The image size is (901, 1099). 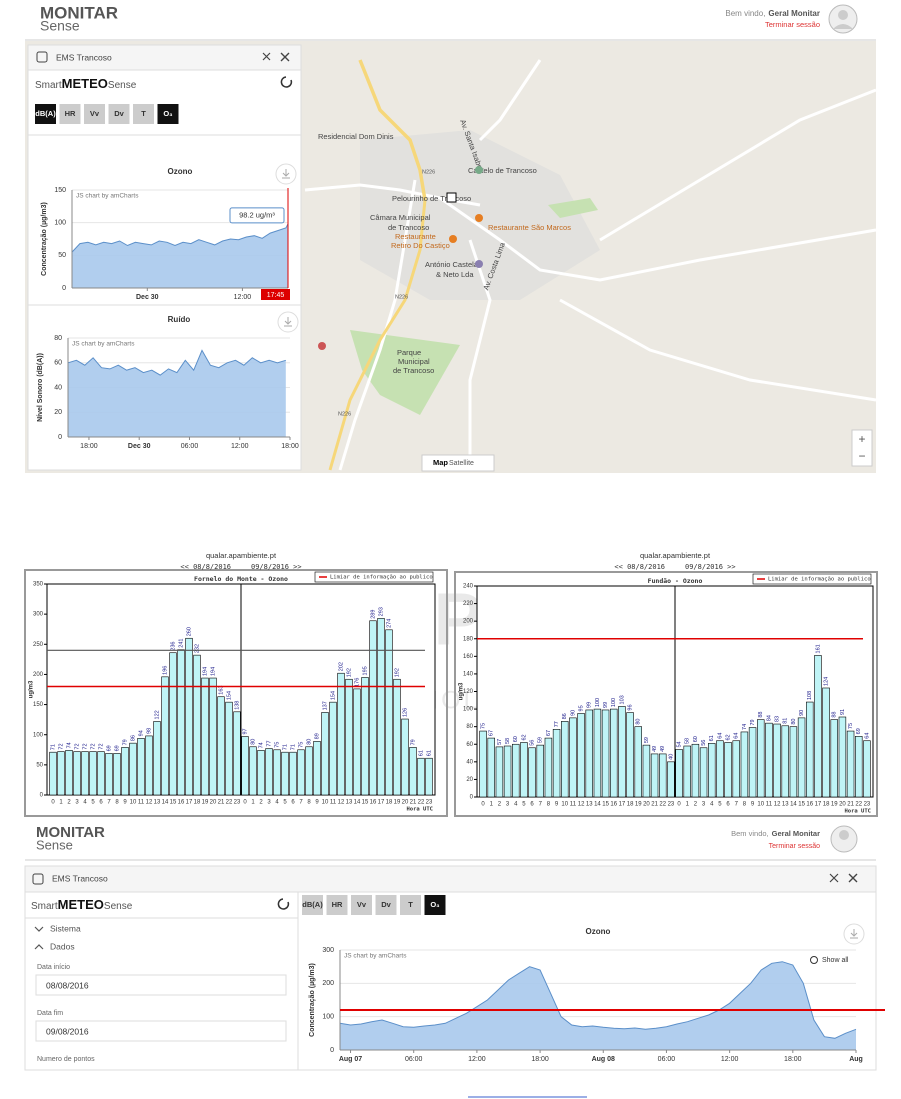 I want to click on cursor-label: 17:45, so click(x=276, y=295).